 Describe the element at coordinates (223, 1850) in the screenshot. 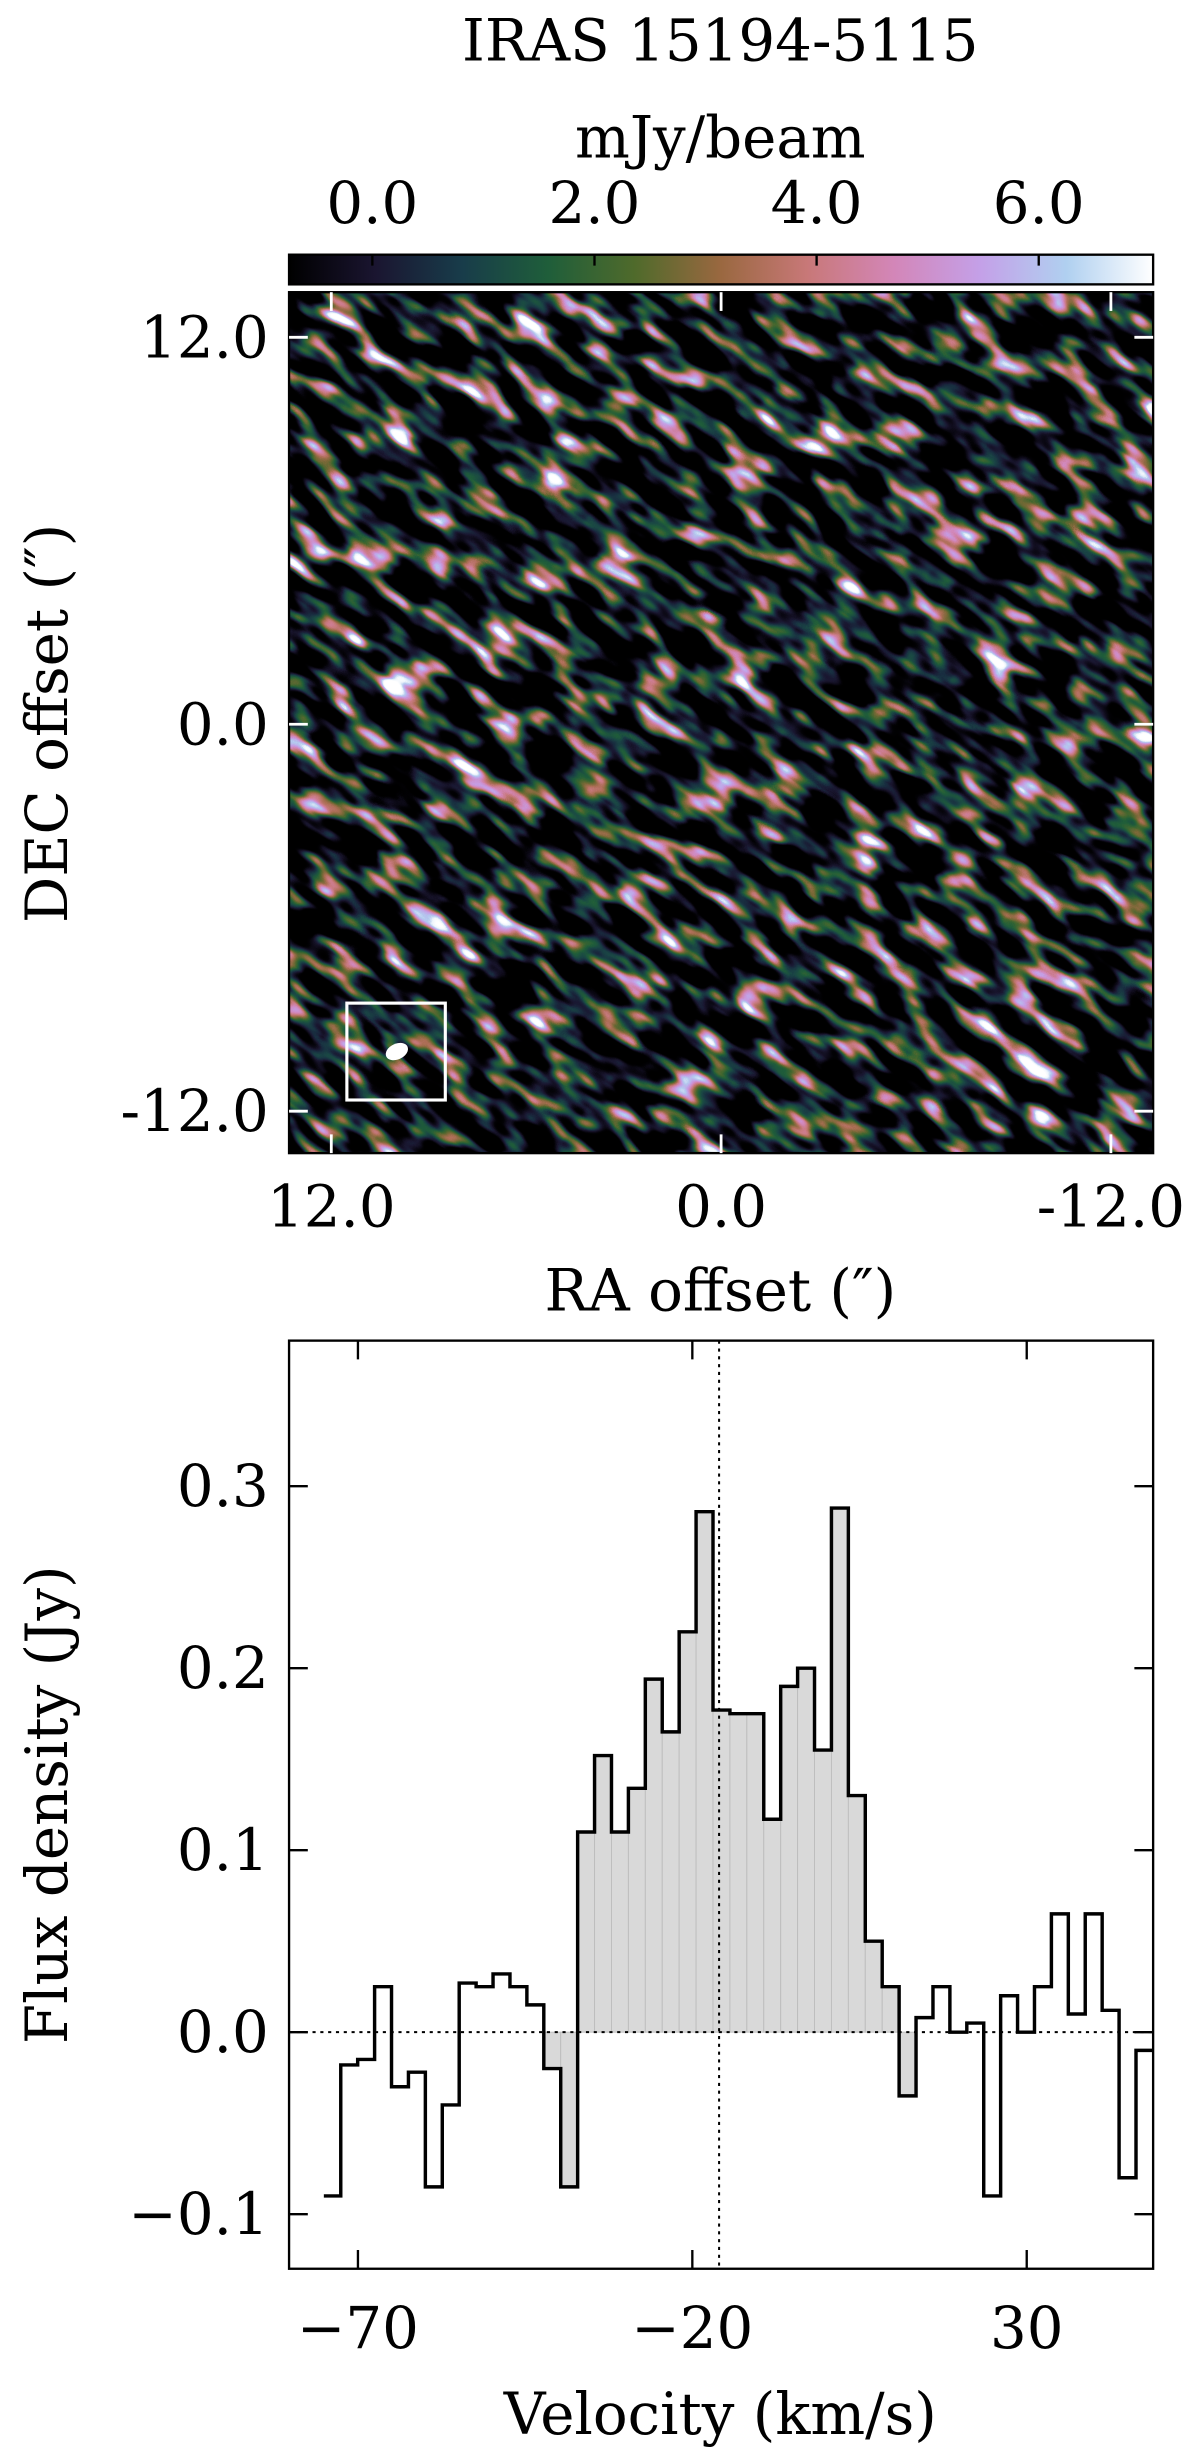

I see `y-tick-label: 0.1` at that location.